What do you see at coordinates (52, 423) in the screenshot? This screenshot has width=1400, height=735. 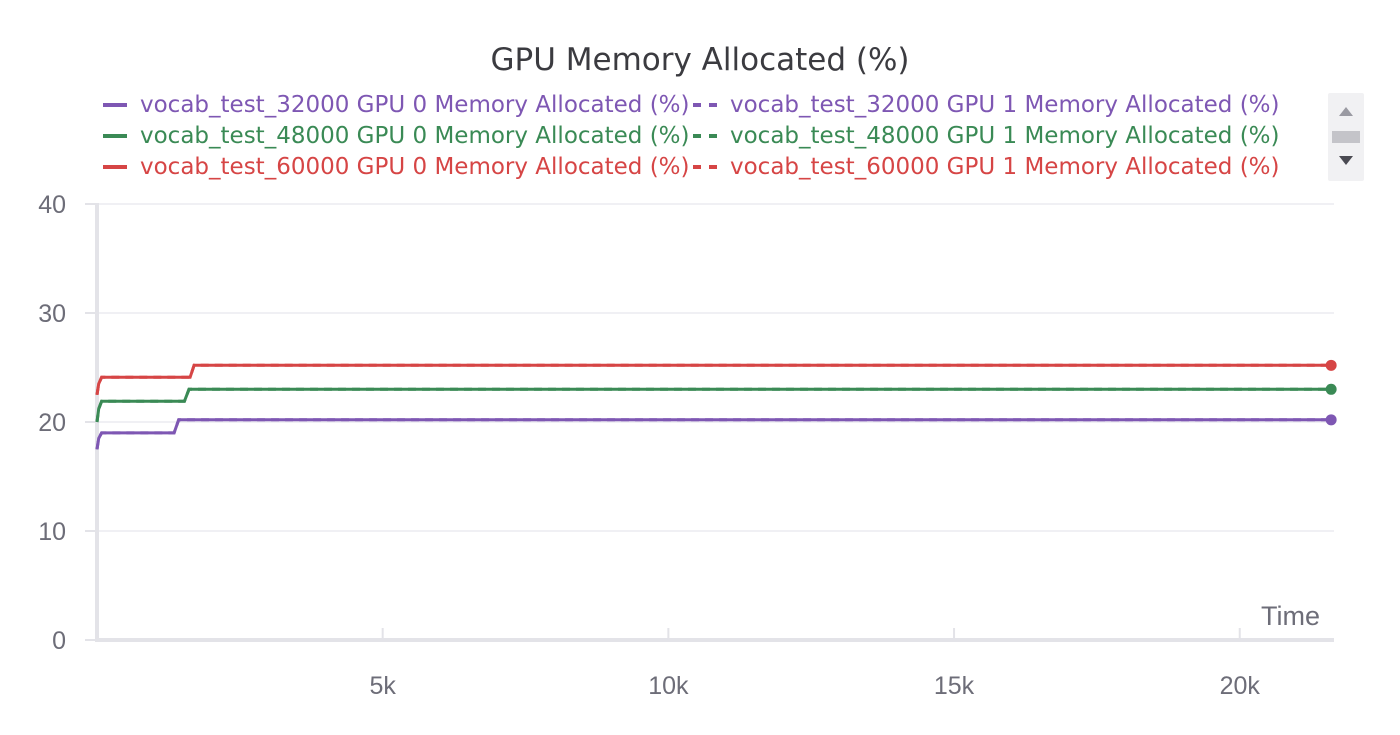 I see `y-tick-label: 20` at bounding box center [52, 423].